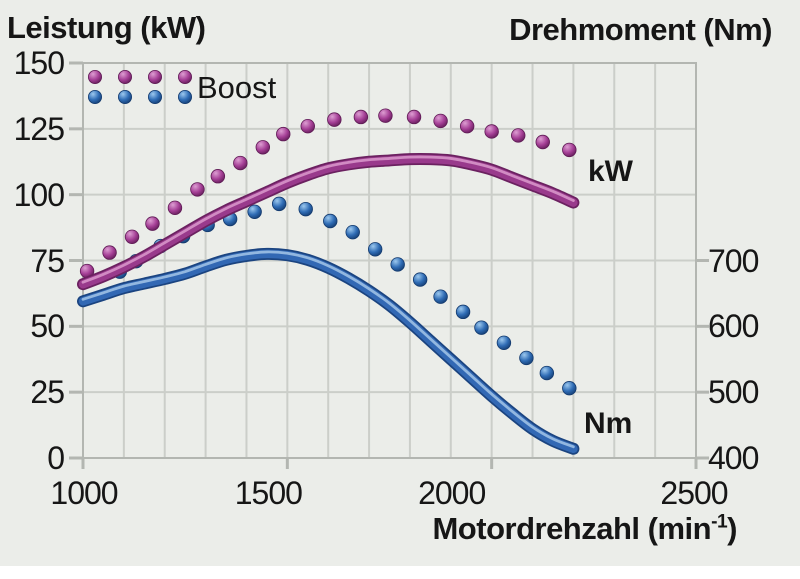  What do you see at coordinates (47, 326) in the screenshot?
I see `y-left-tick-label: 50` at bounding box center [47, 326].